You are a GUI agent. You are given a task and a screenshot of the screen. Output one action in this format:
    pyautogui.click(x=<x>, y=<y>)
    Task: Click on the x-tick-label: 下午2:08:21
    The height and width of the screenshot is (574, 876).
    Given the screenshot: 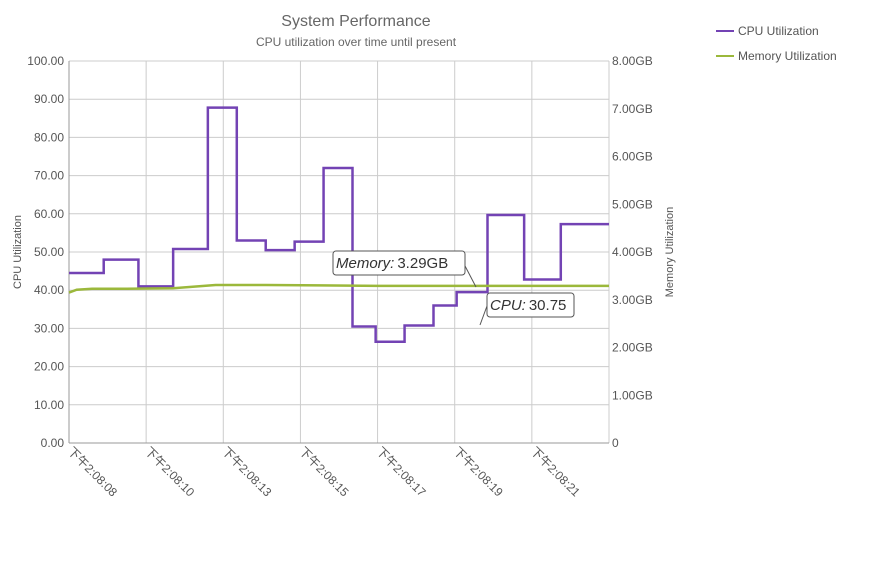 What is the action you would take?
    pyautogui.click(x=555, y=471)
    